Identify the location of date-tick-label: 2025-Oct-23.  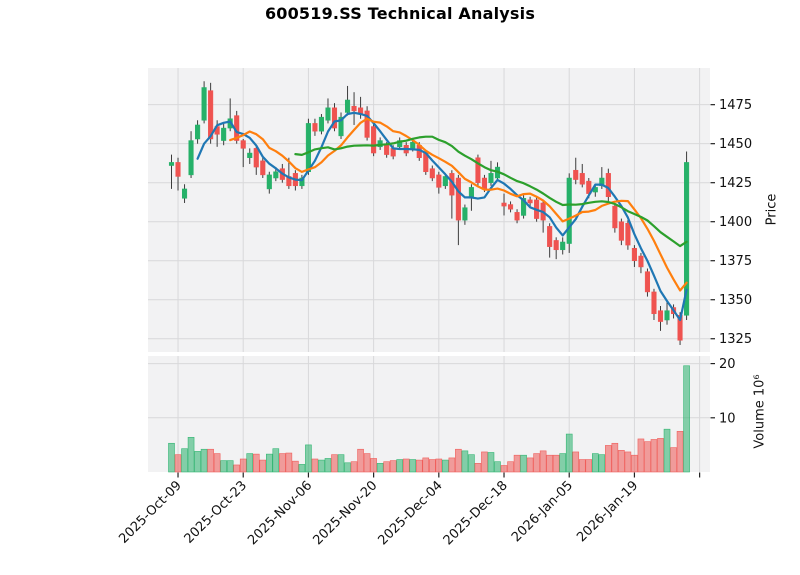
(216, 512).